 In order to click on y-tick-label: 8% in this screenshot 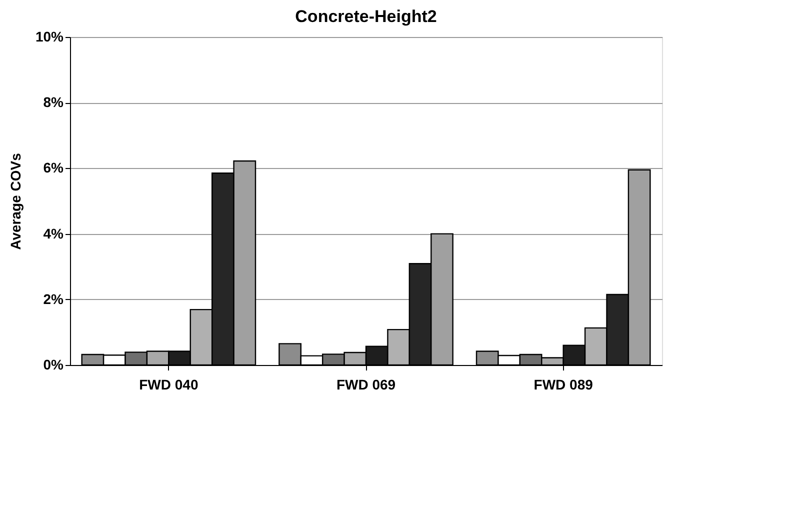, I will do `click(53, 102)`.